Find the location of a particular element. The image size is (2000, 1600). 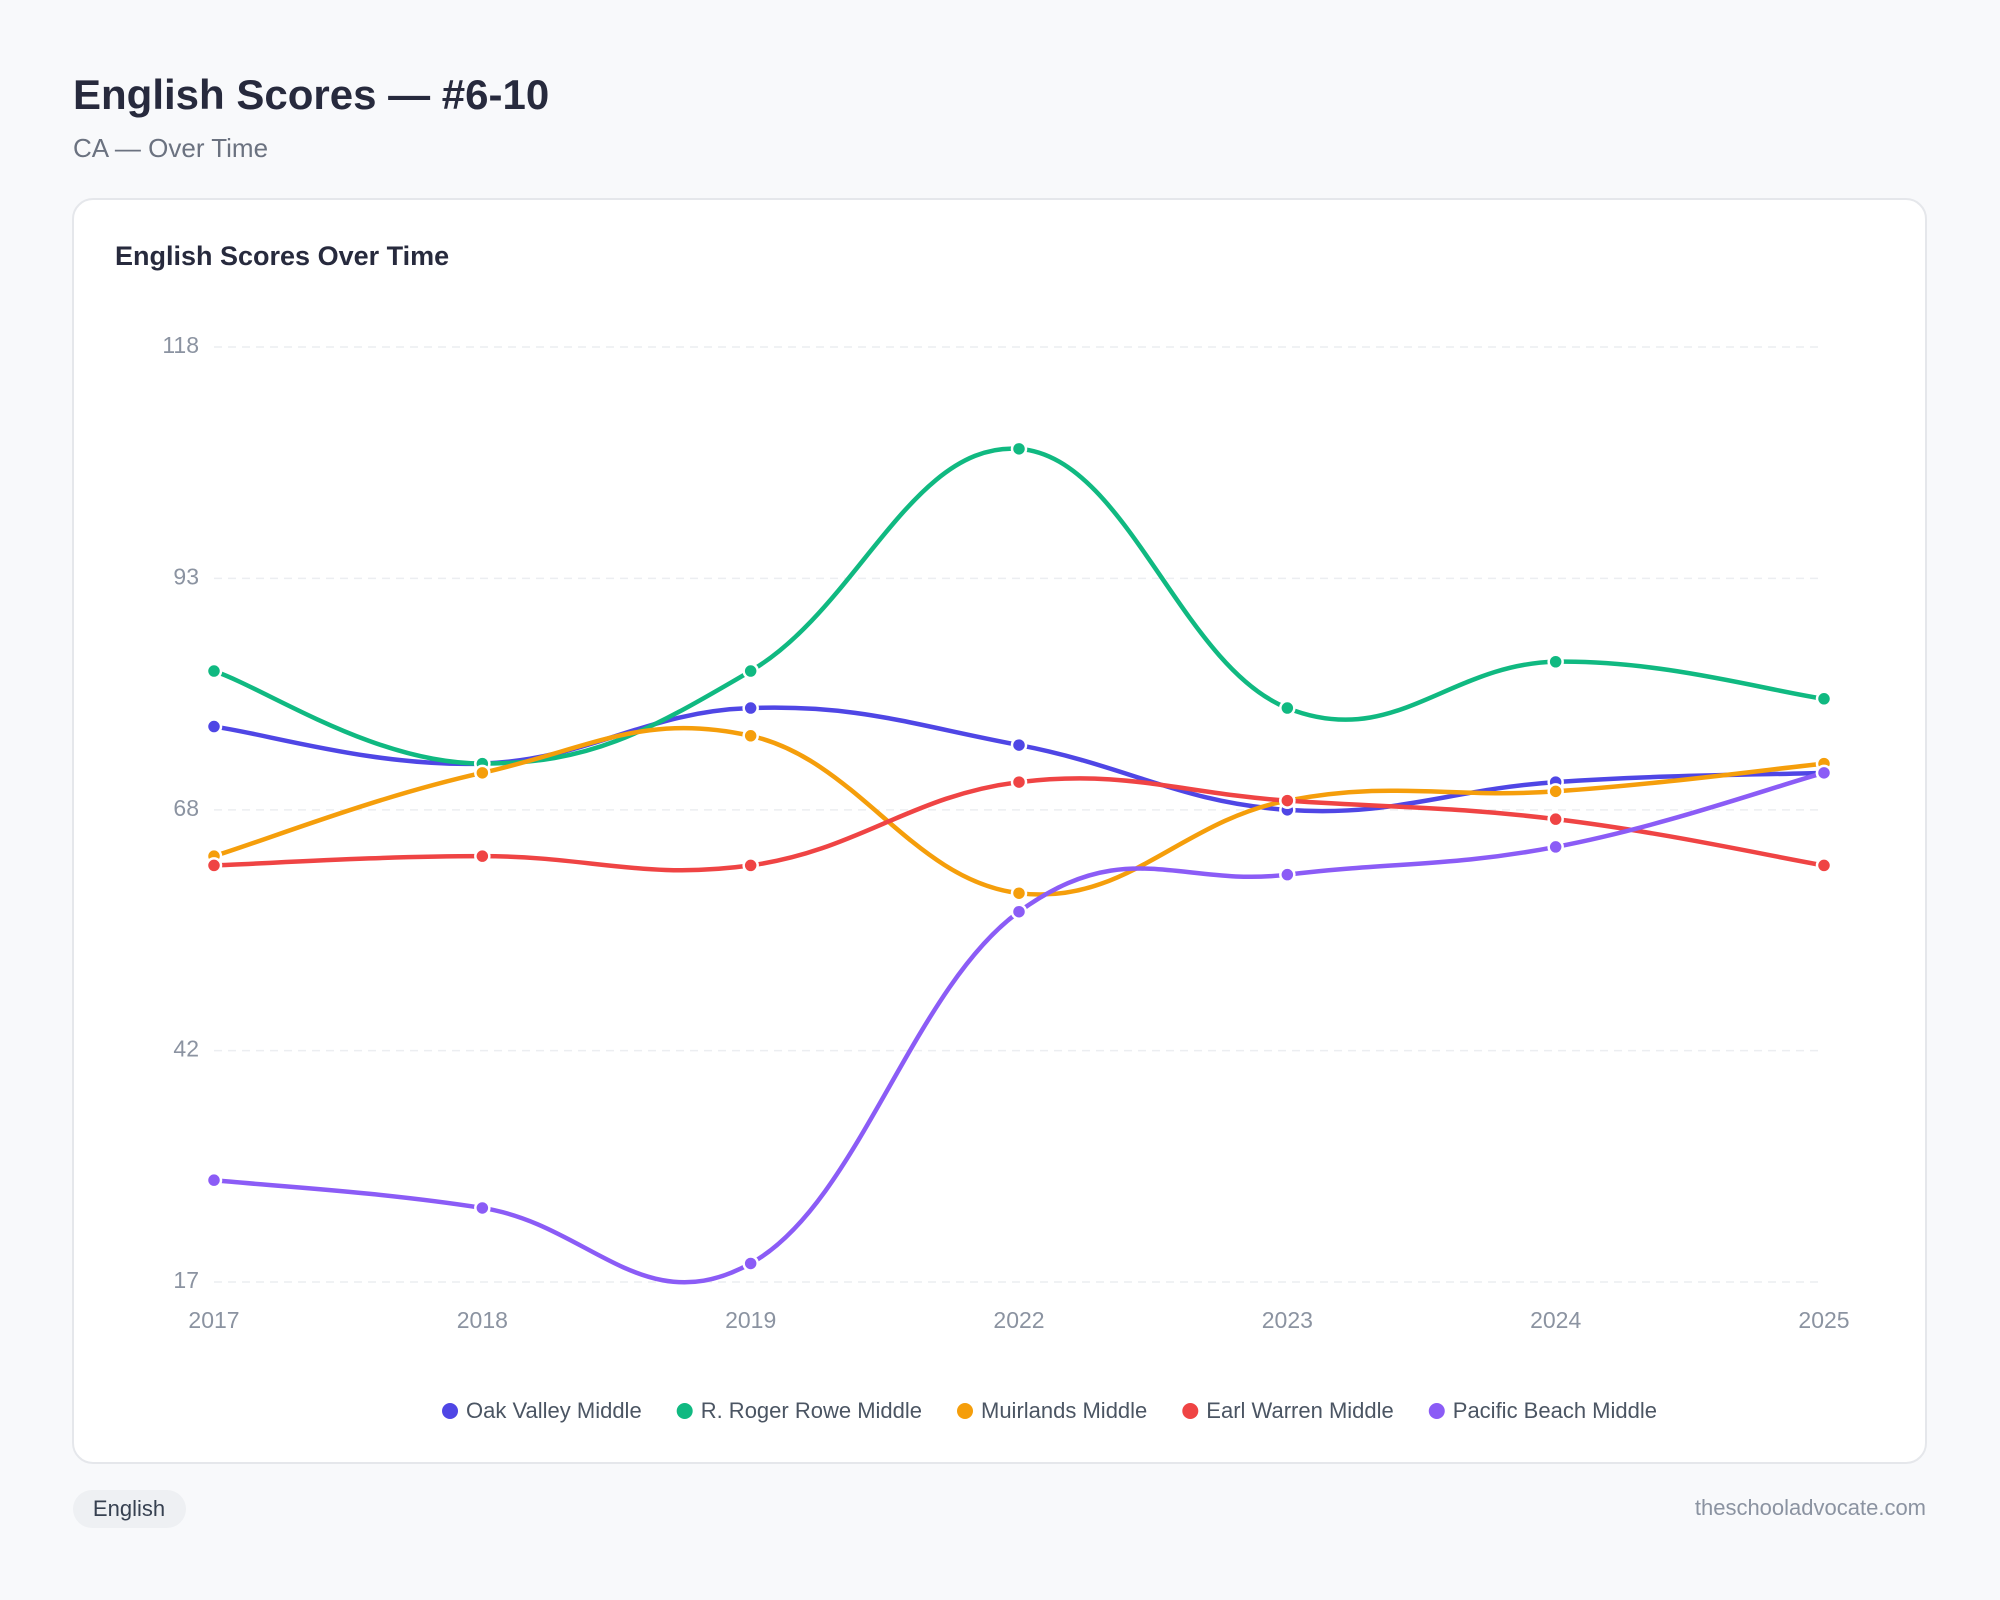

x-tick-label: 2024 is located at coordinates (1555, 1320).